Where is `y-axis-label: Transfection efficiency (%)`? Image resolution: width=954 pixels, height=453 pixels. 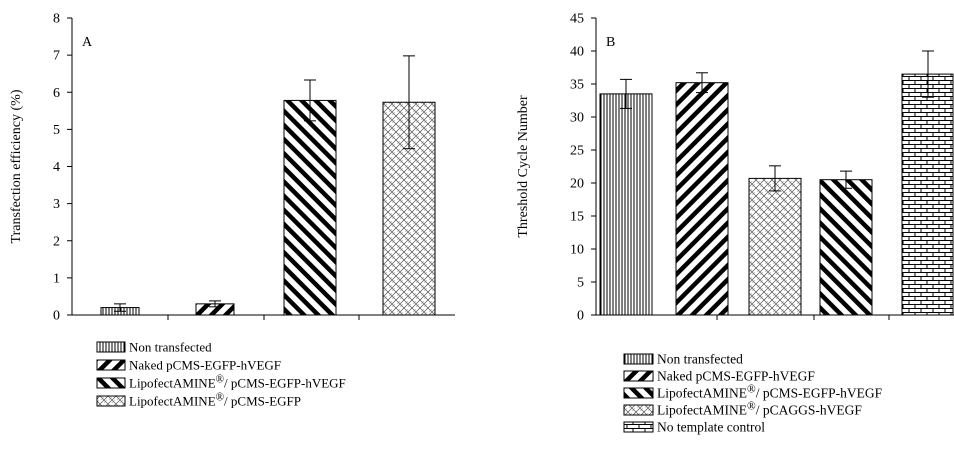
y-axis-label: Transfection efficiency (%) is located at coordinates (16, 166).